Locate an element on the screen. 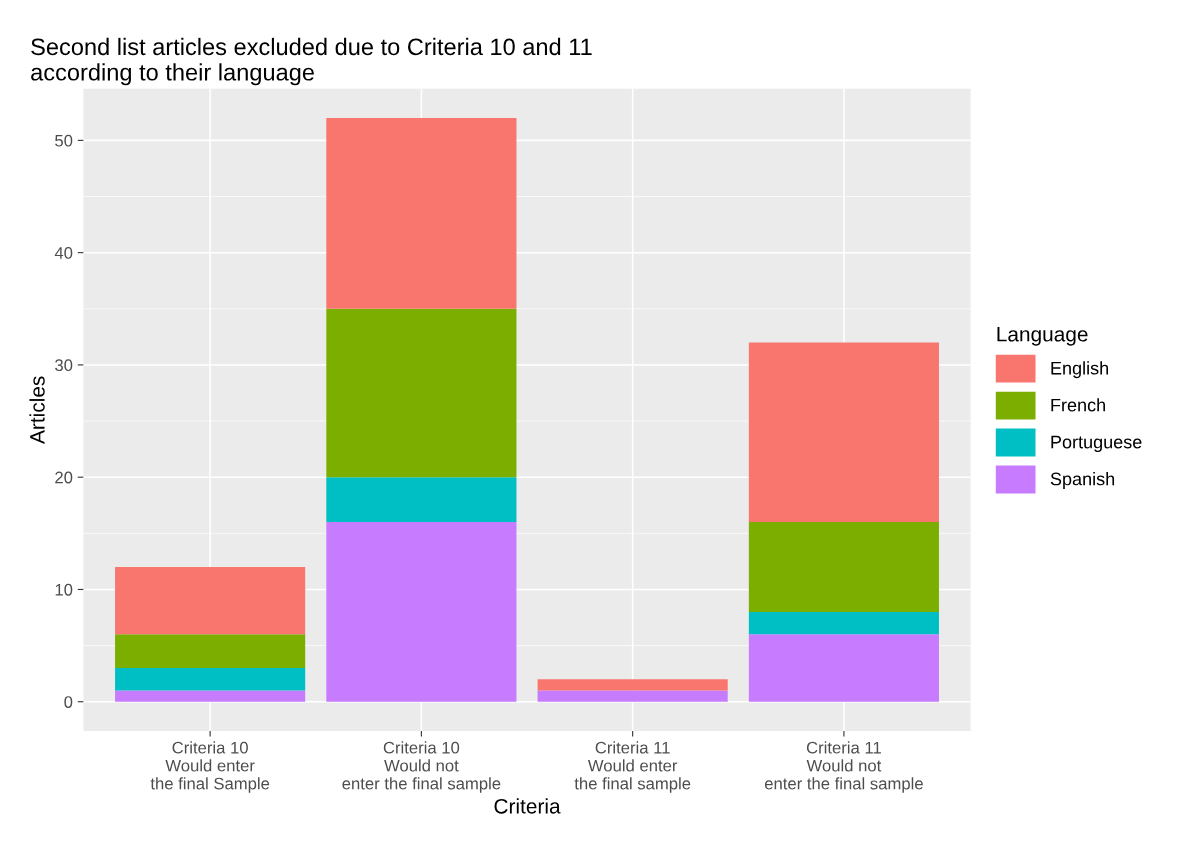  y-tick-label: 30 is located at coordinates (64, 365).